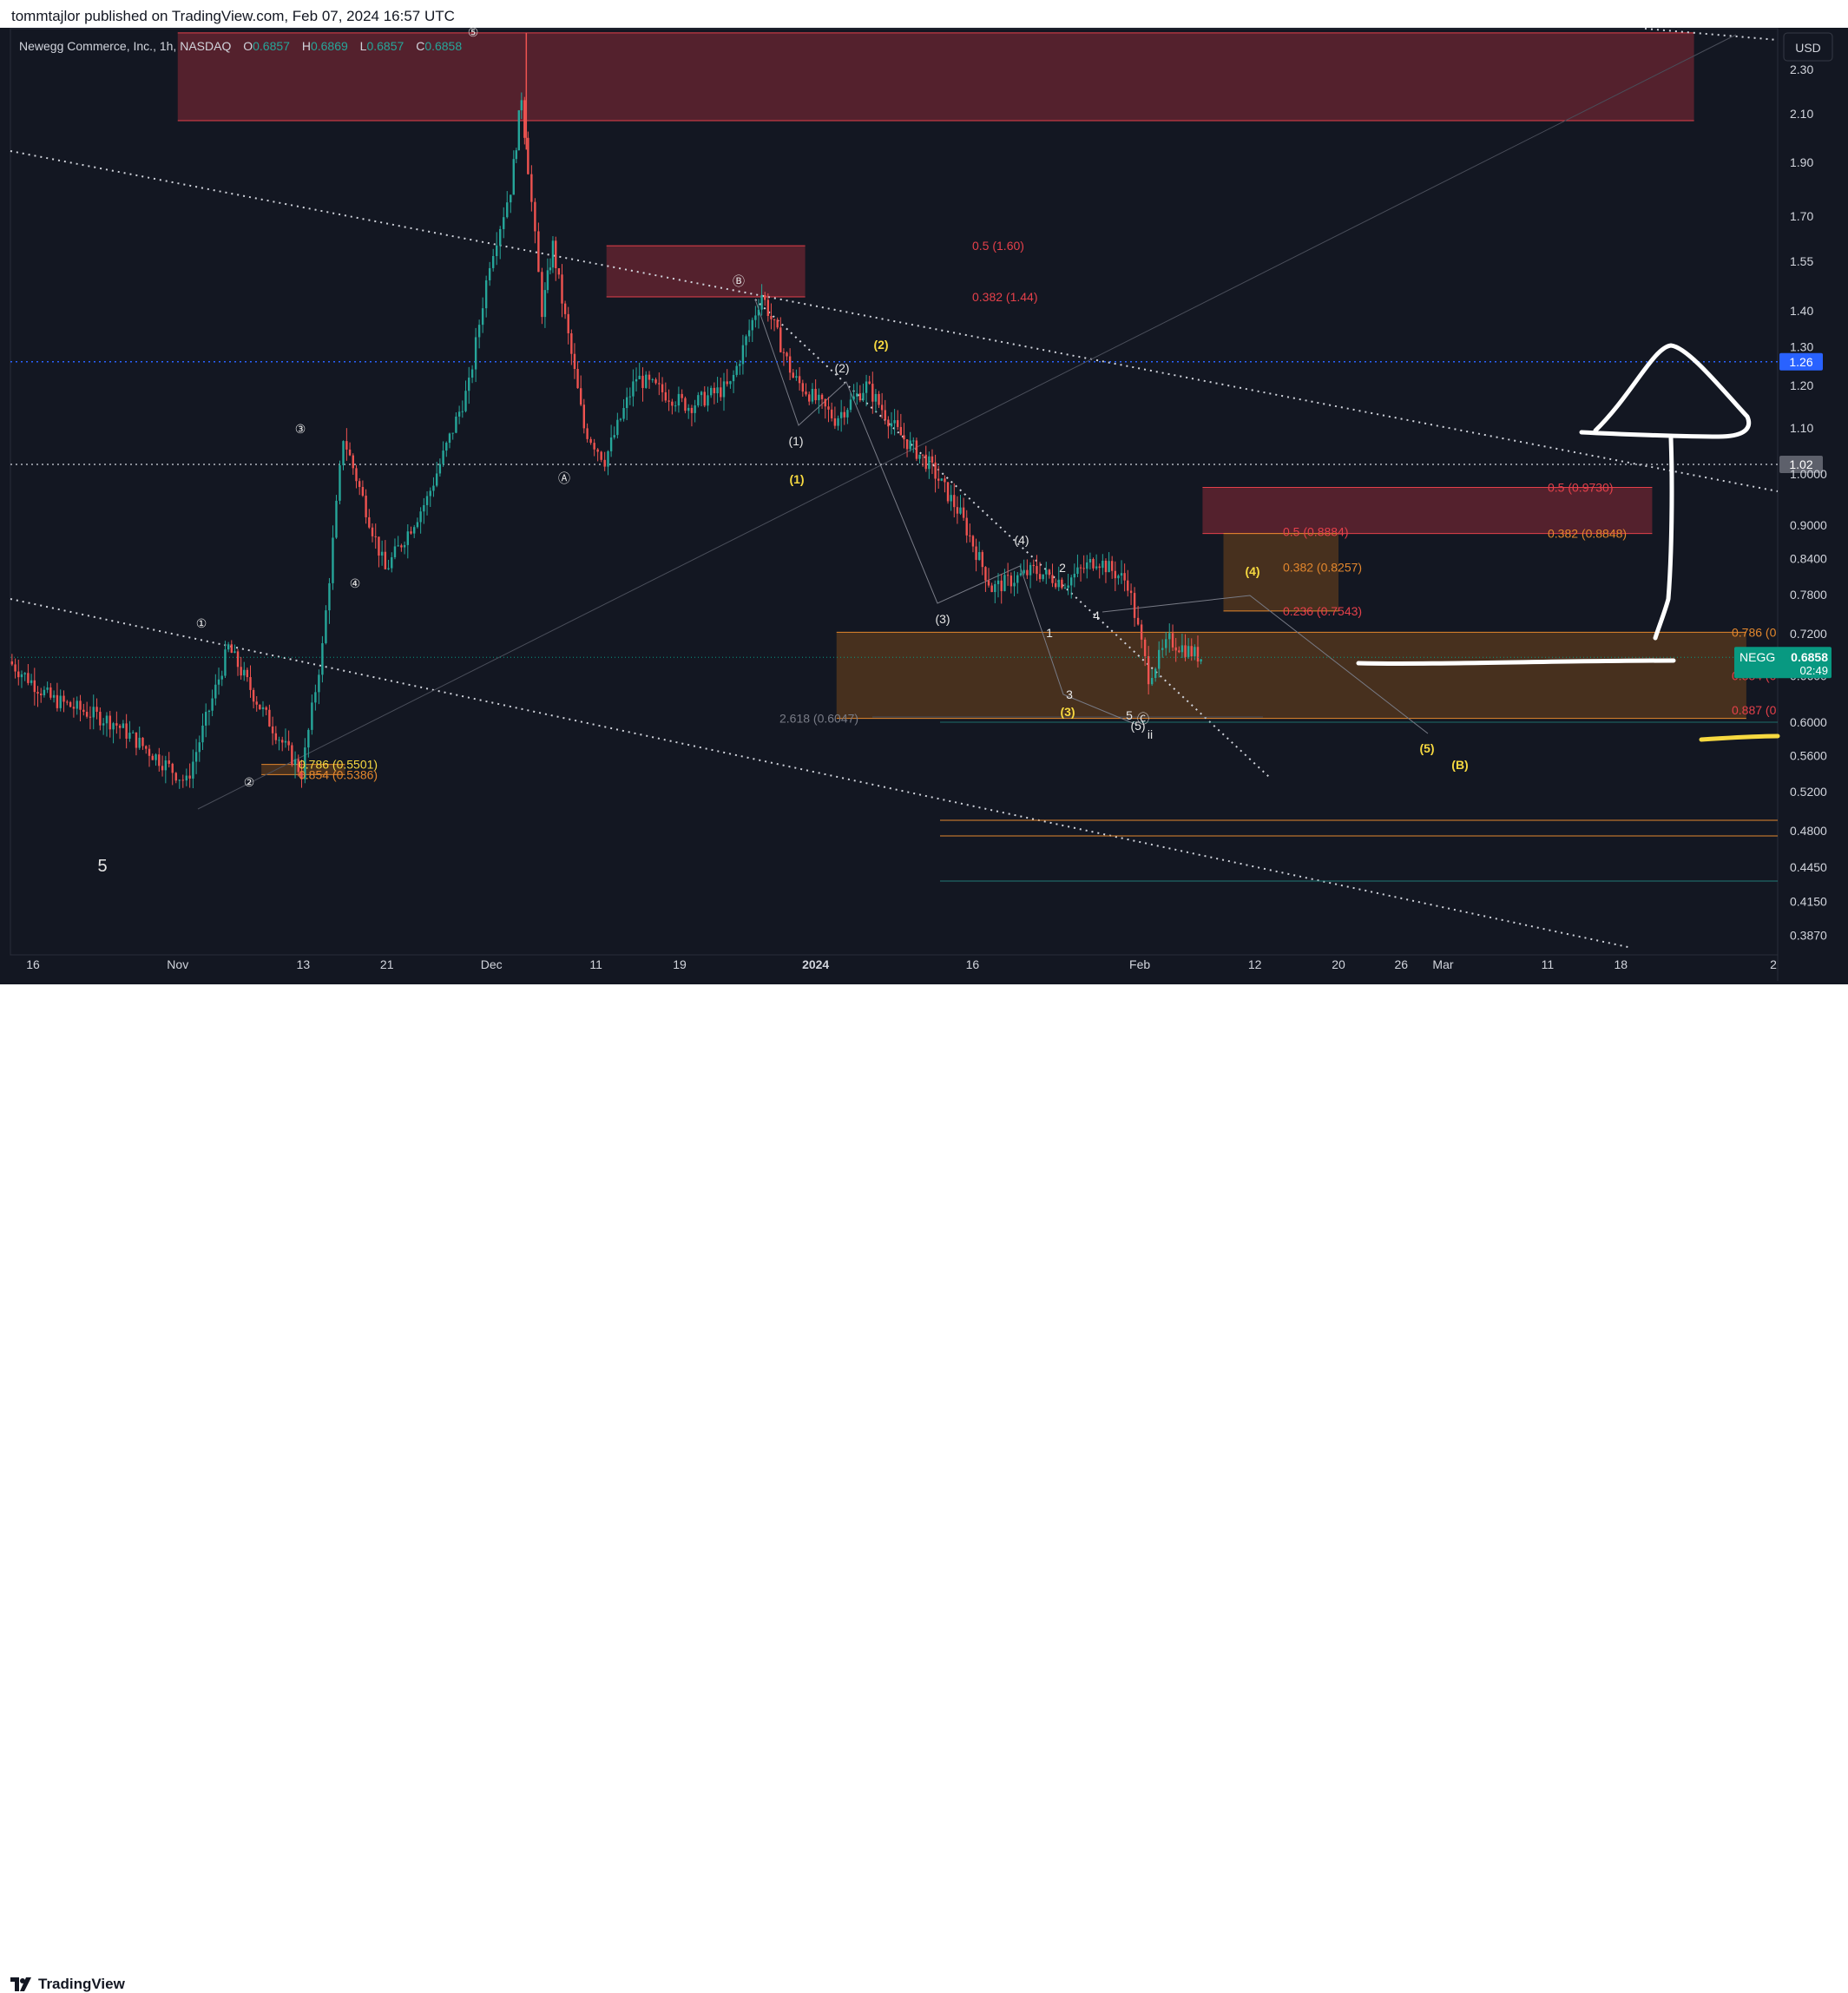  Describe the element at coordinates (1808, 47) in the screenshot. I see `currency-button: USD` at that location.